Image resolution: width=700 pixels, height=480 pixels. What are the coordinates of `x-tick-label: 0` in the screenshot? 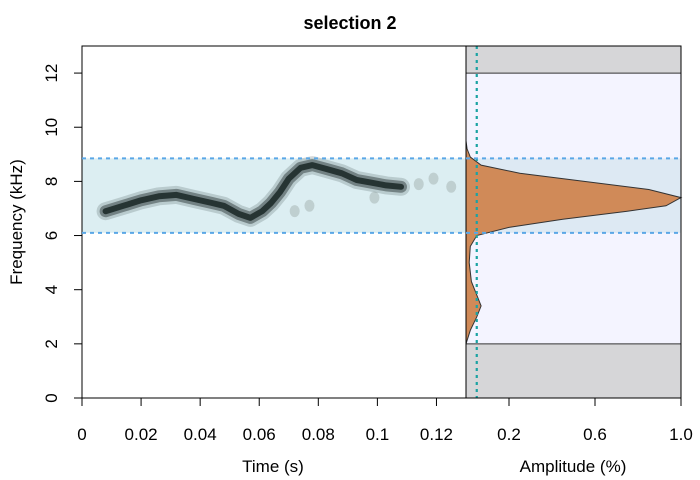 It's located at (81, 434).